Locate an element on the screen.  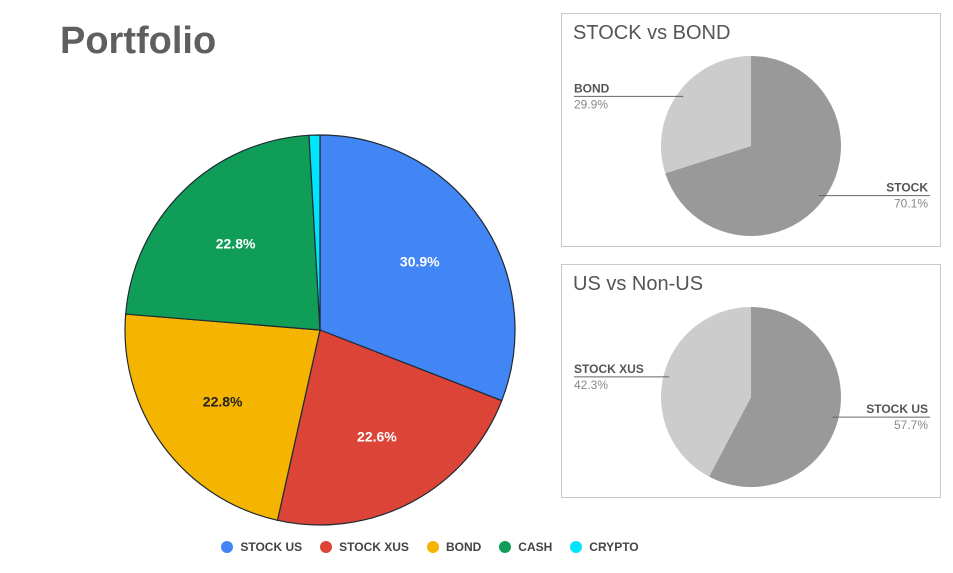
slice-stock is located at coordinates (753, 146).